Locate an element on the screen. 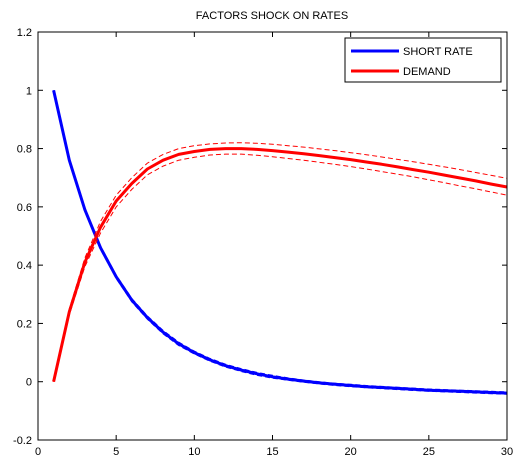 Image resolution: width=514 pixels, height=471 pixels. legend-box is located at coordinates (423, 60).